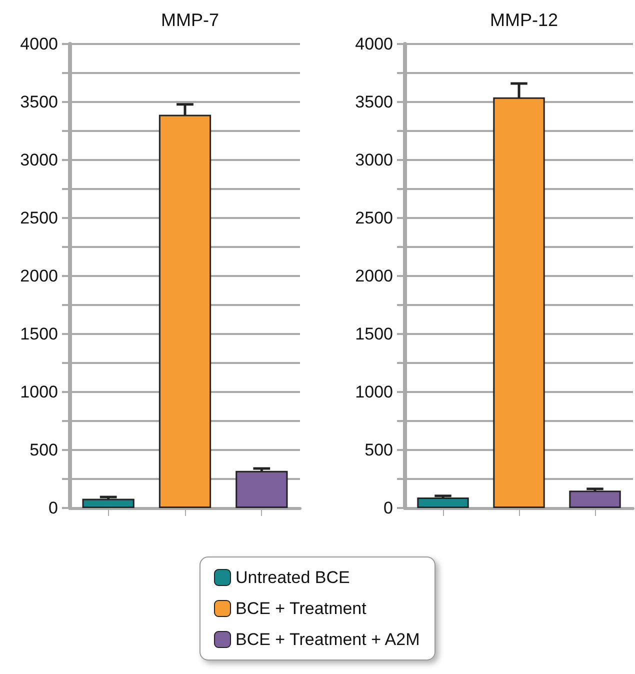  What do you see at coordinates (301, 608) in the screenshot?
I see `legend-label: BCE + Treatment` at bounding box center [301, 608].